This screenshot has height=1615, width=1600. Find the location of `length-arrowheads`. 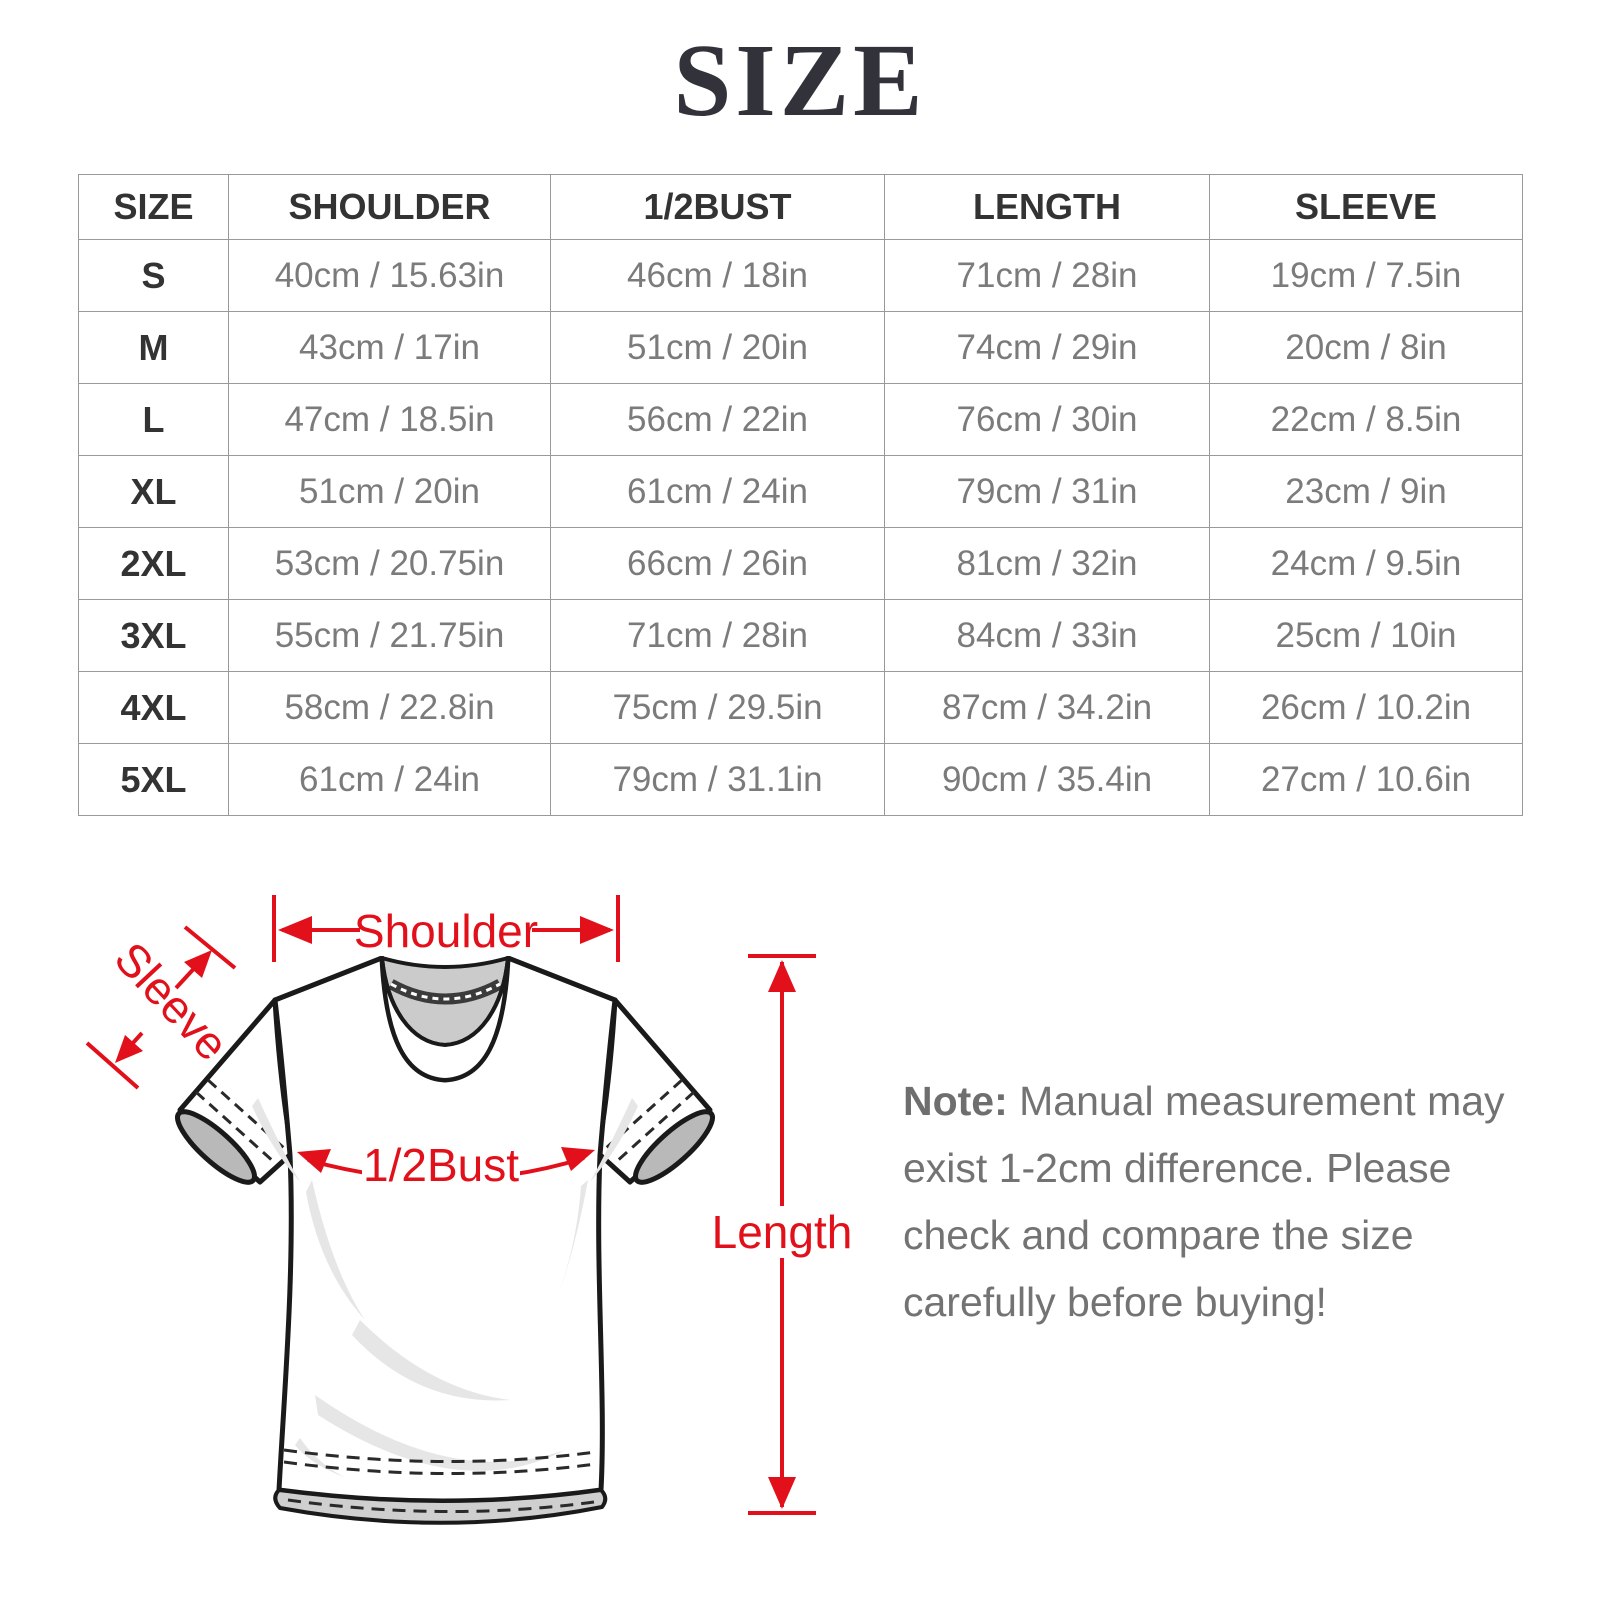

length-arrowheads is located at coordinates (782, 1234).